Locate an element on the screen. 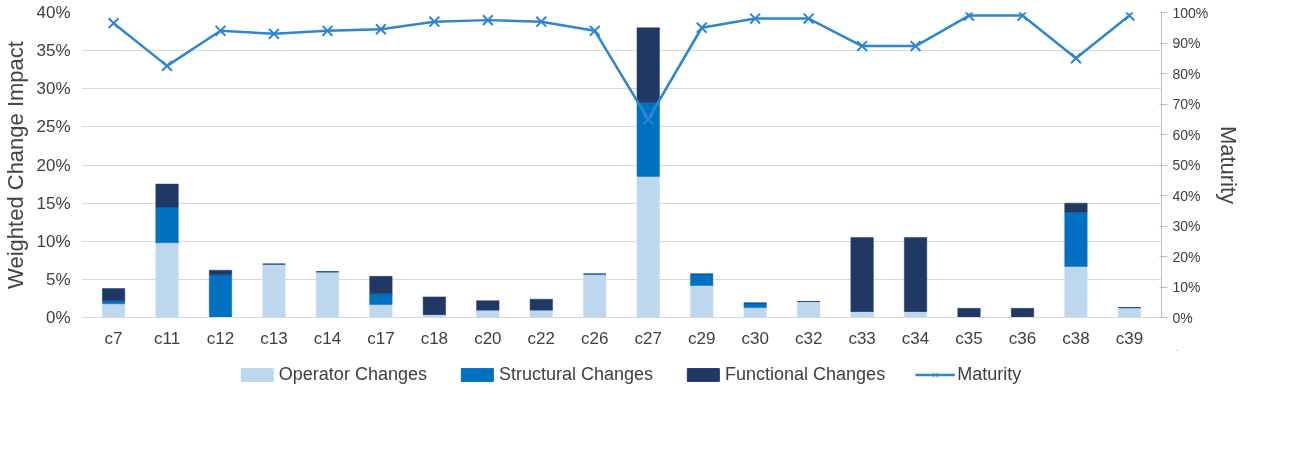  y-tick-label: 40% is located at coordinates (53, 12).